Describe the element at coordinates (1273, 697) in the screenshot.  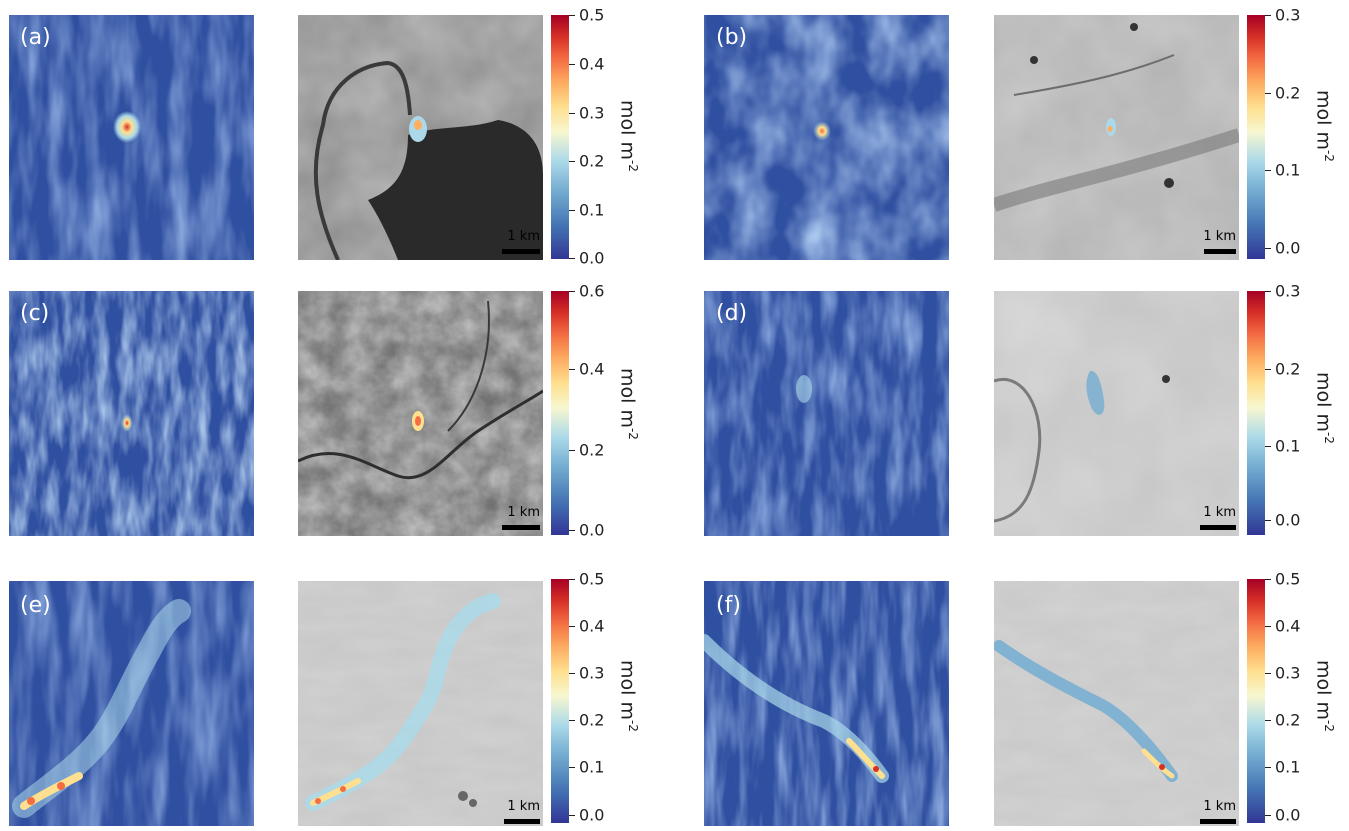
I see `colorbar-f: 0.5 0.4 0.3 0.2 0.1 0.0` at that location.